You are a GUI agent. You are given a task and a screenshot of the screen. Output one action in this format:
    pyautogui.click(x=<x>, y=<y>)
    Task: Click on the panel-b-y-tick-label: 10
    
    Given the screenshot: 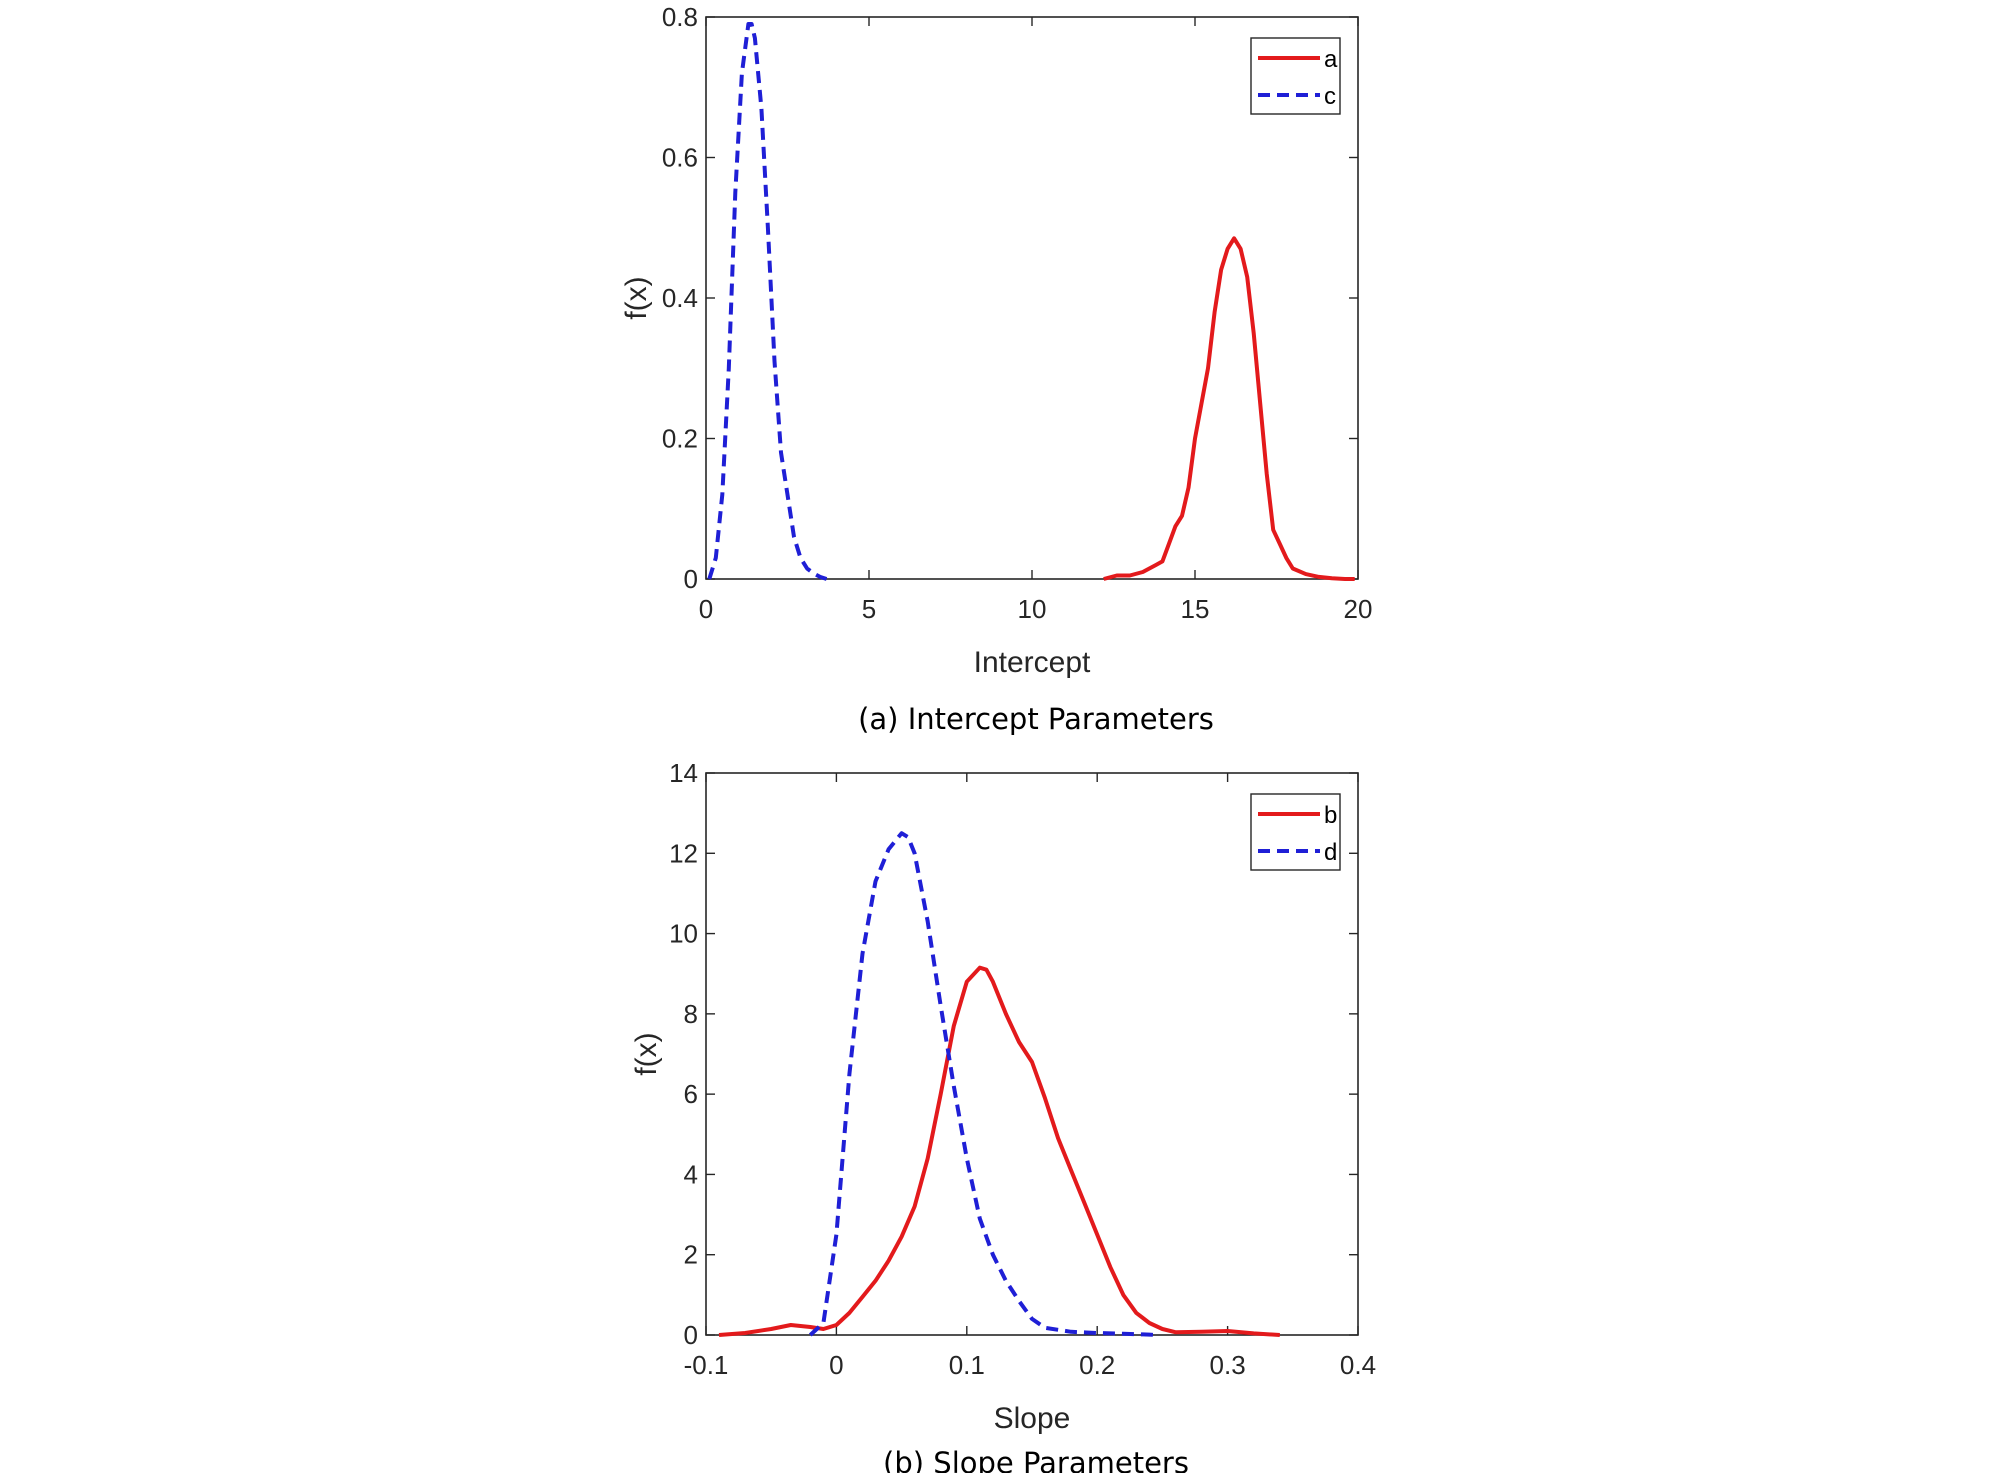 What is the action you would take?
    pyautogui.click(x=683, y=934)
    